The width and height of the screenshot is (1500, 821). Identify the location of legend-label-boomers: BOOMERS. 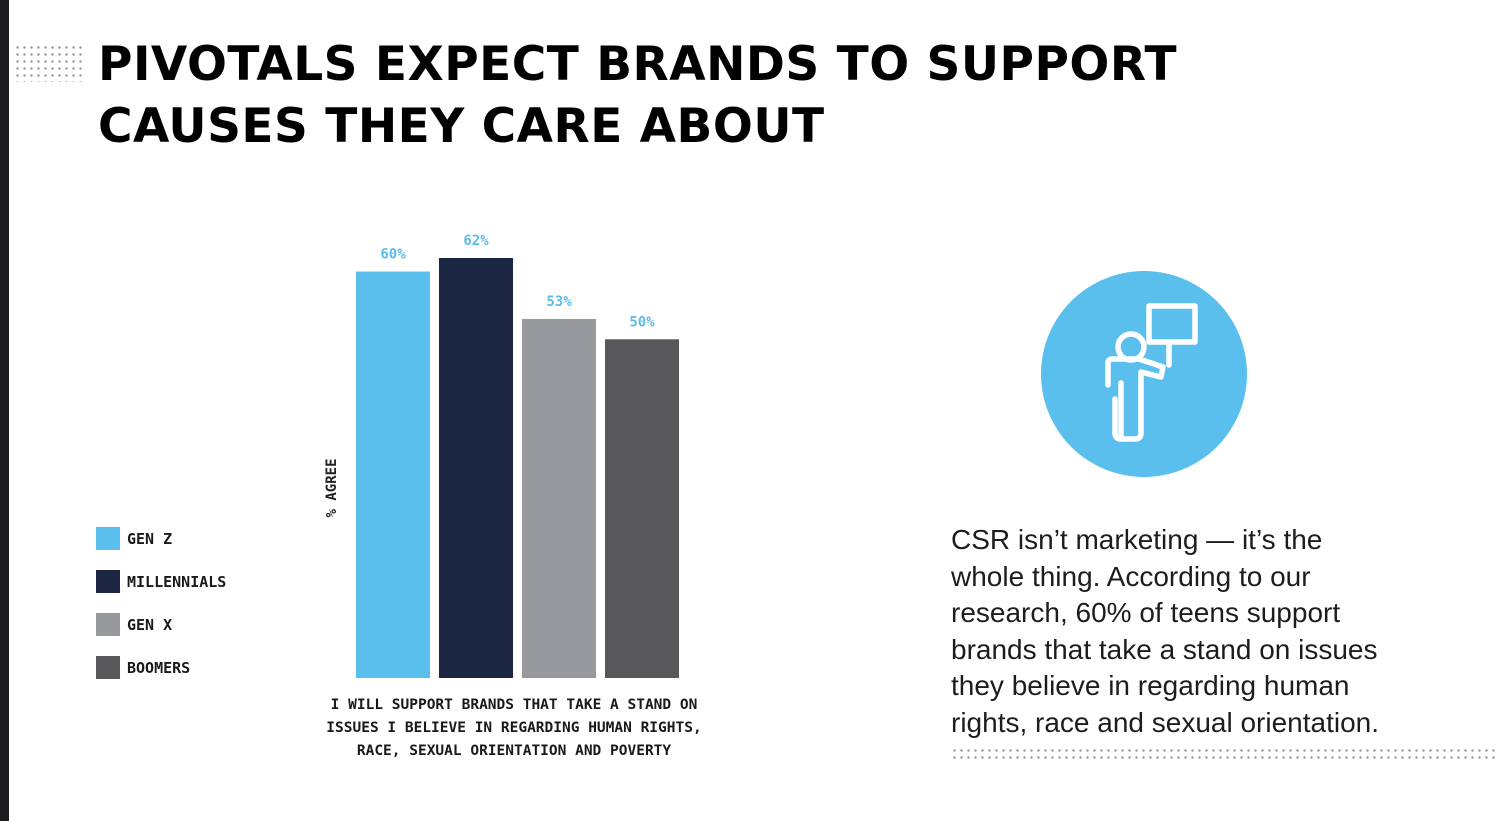
(159, 667).